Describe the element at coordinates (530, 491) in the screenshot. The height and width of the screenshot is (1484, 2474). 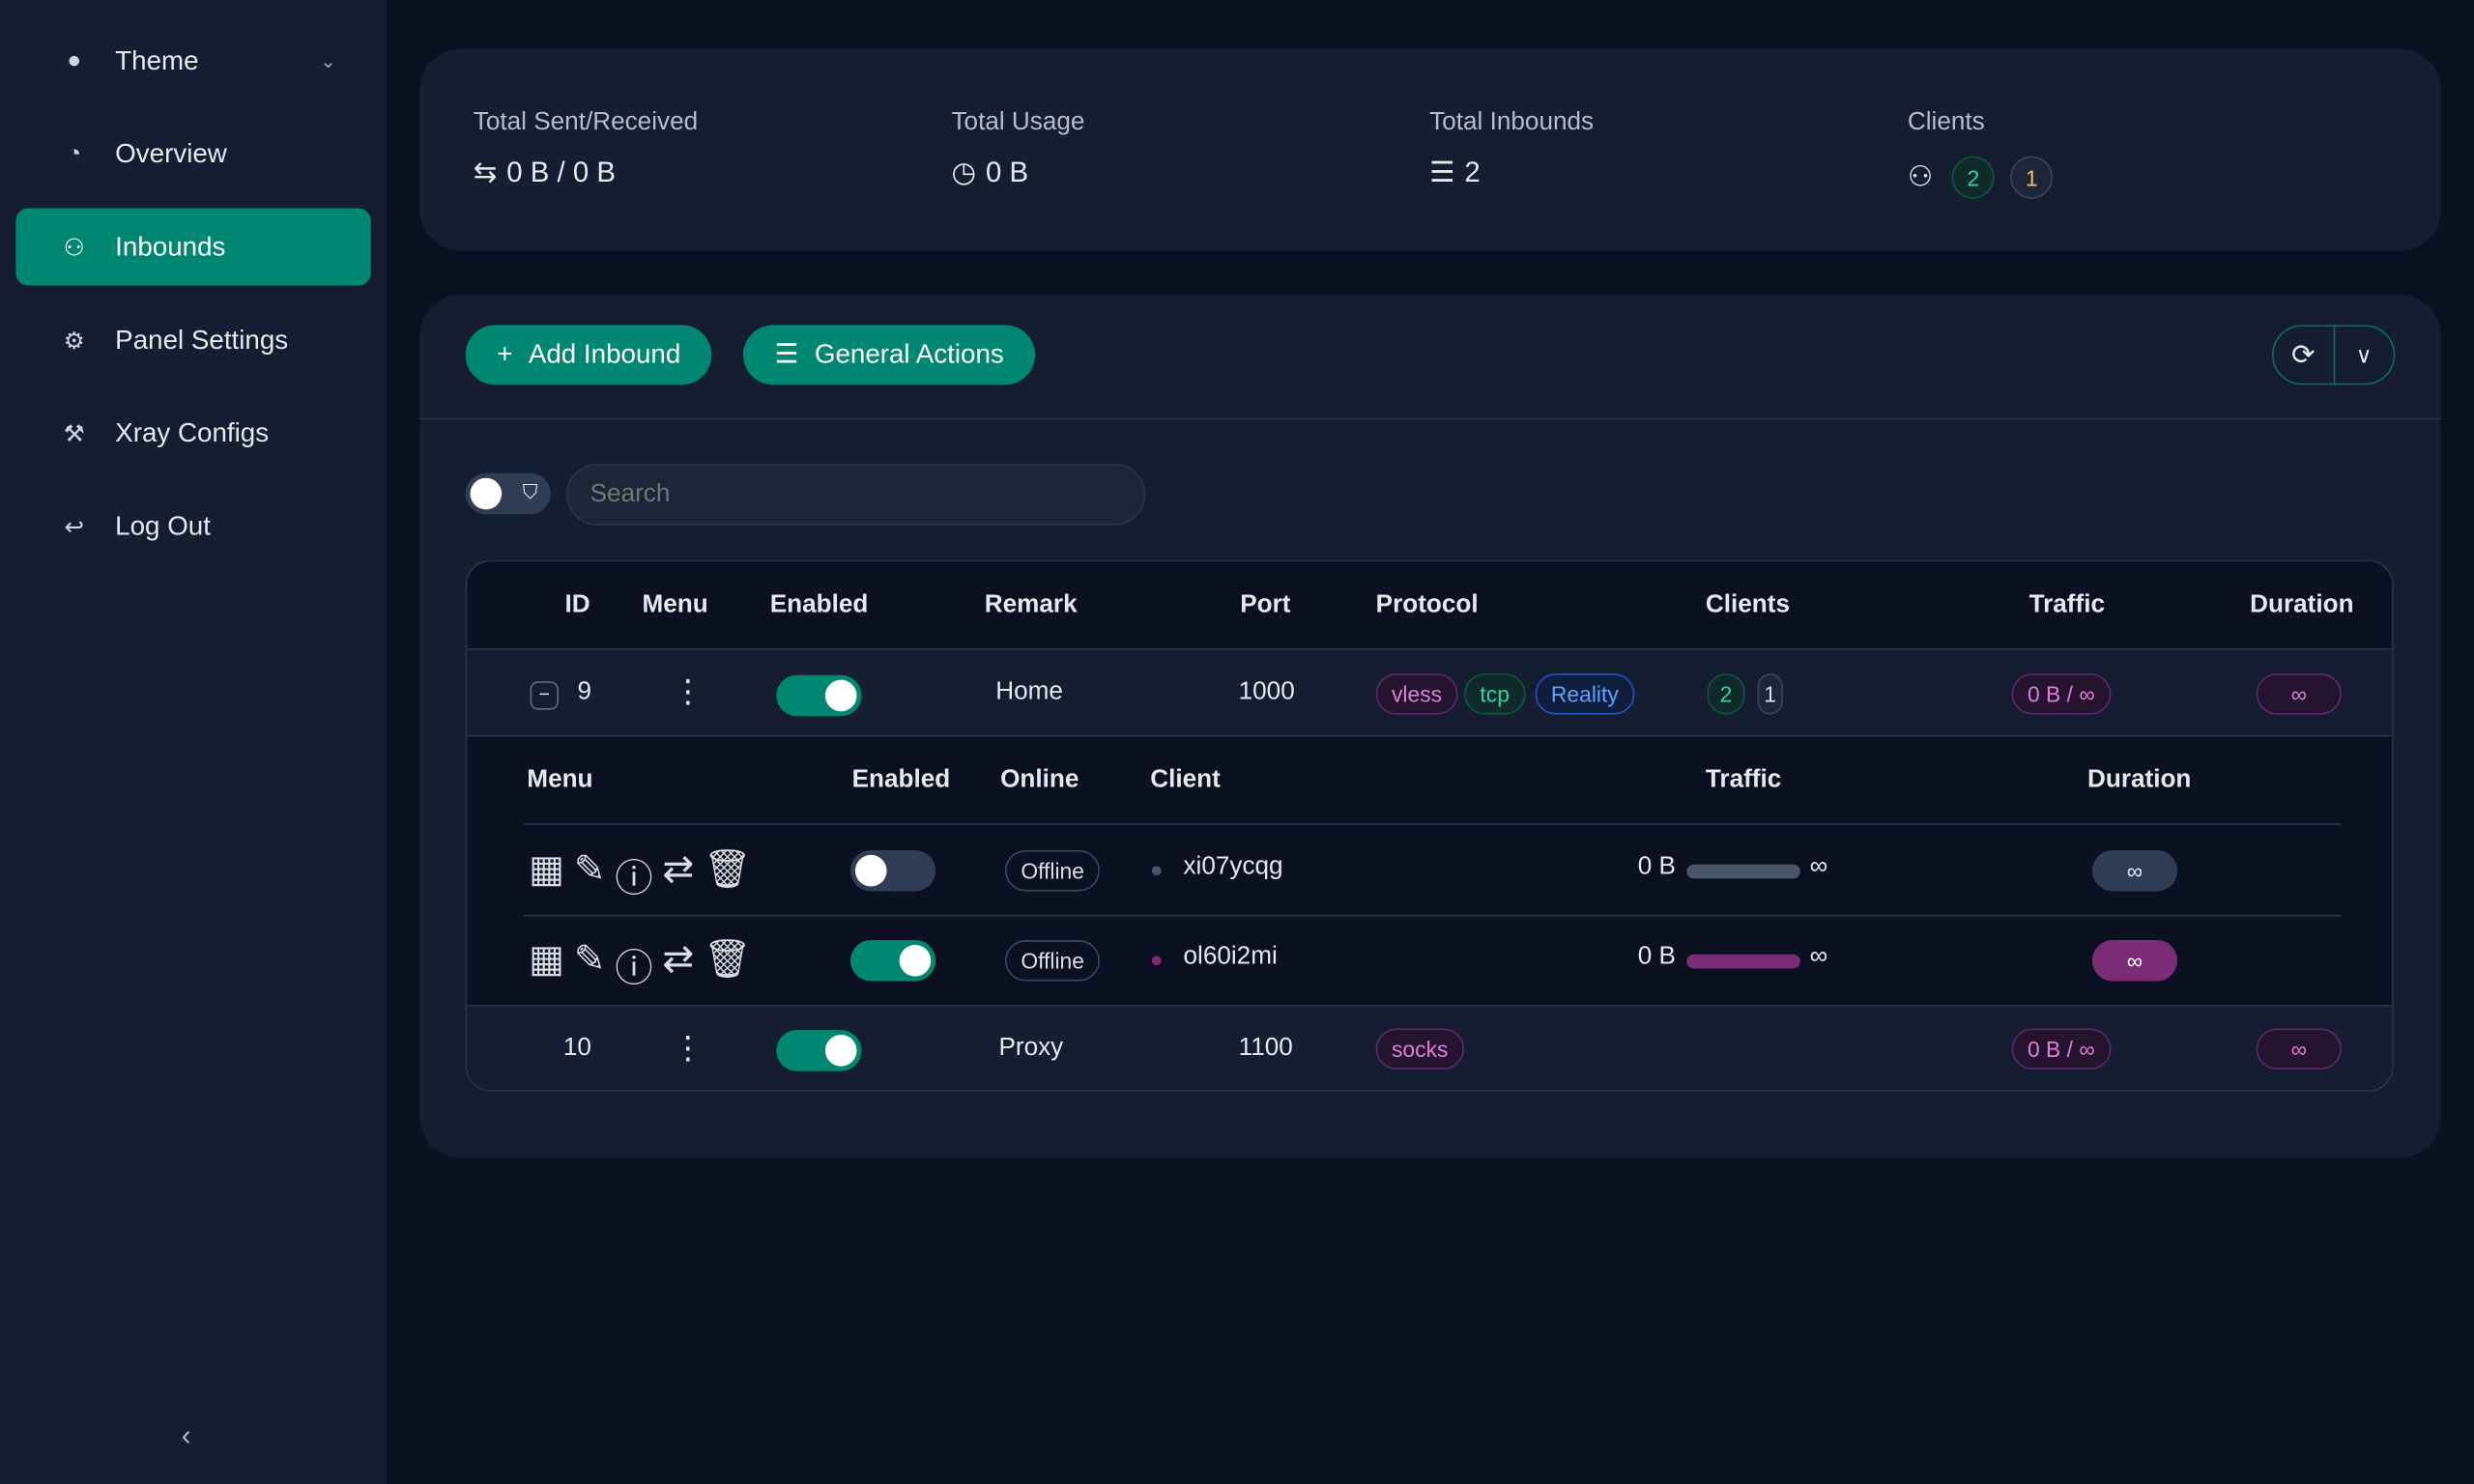
I see `filter-icon: ⛉` at that location.